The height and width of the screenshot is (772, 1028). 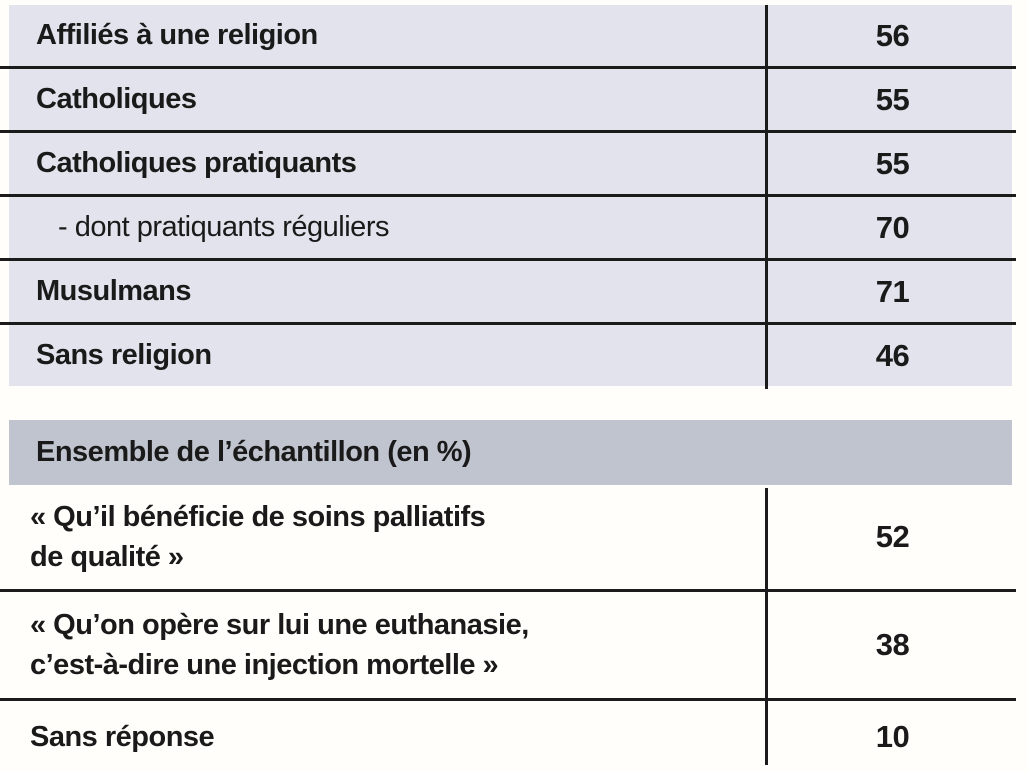 I want to click on row-label-line1: Sans réponse, so click(x=122, y=736).